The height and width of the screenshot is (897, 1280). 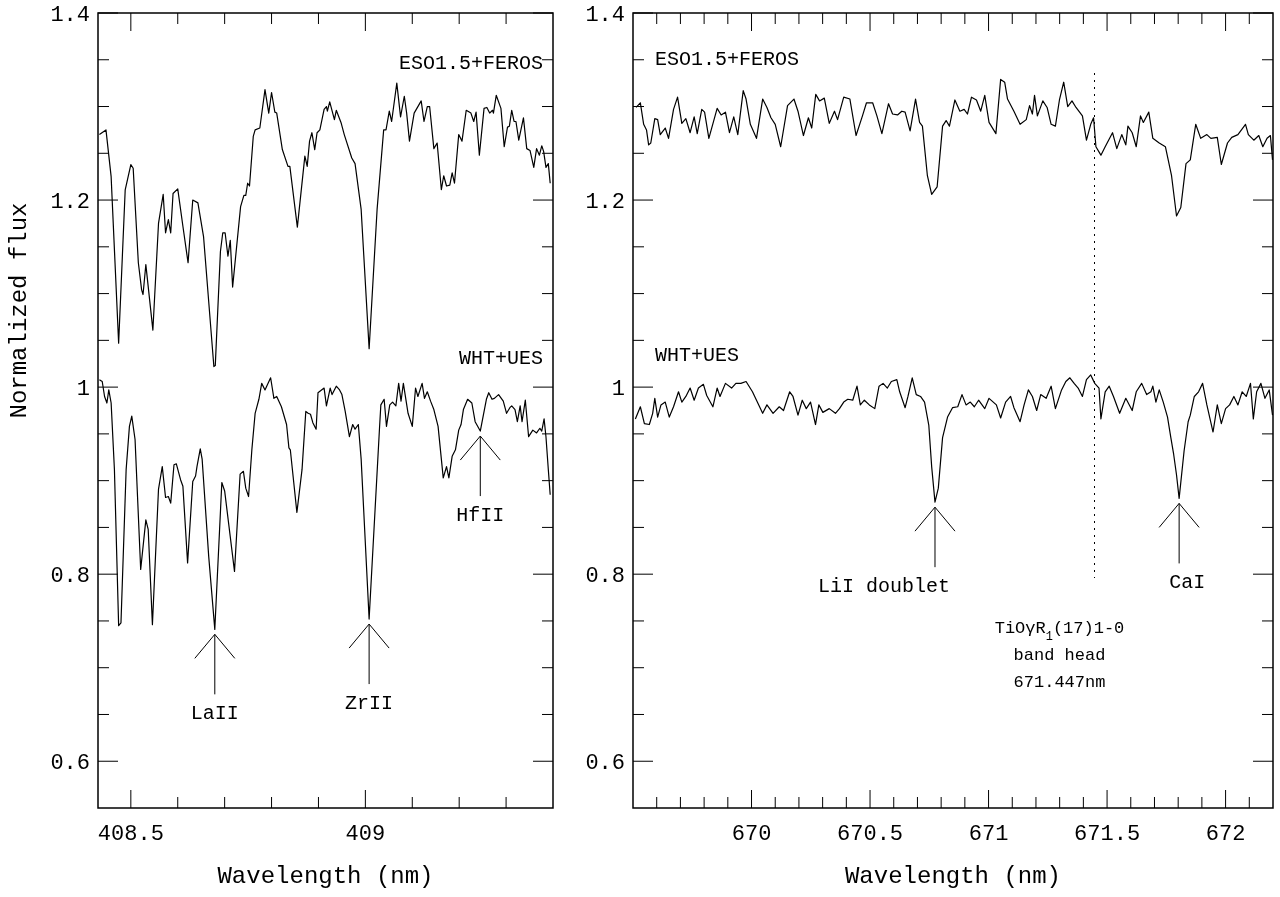 What do you see at coordinates (1187, 583) in the screenshot?
I see `annotation: CaI` at bounding box center [1187, 583].